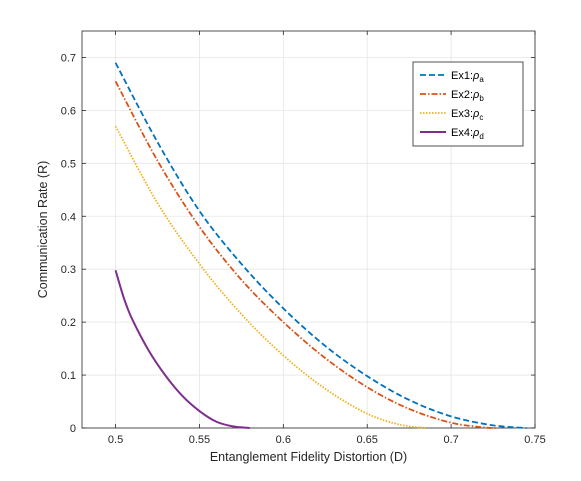 The width and height of the screenshot is (581, 481). What do you see at coordinates (534, 440) in the screenshot?
I see `x-tick-label: 0.75` at bounding box center [534, 440].